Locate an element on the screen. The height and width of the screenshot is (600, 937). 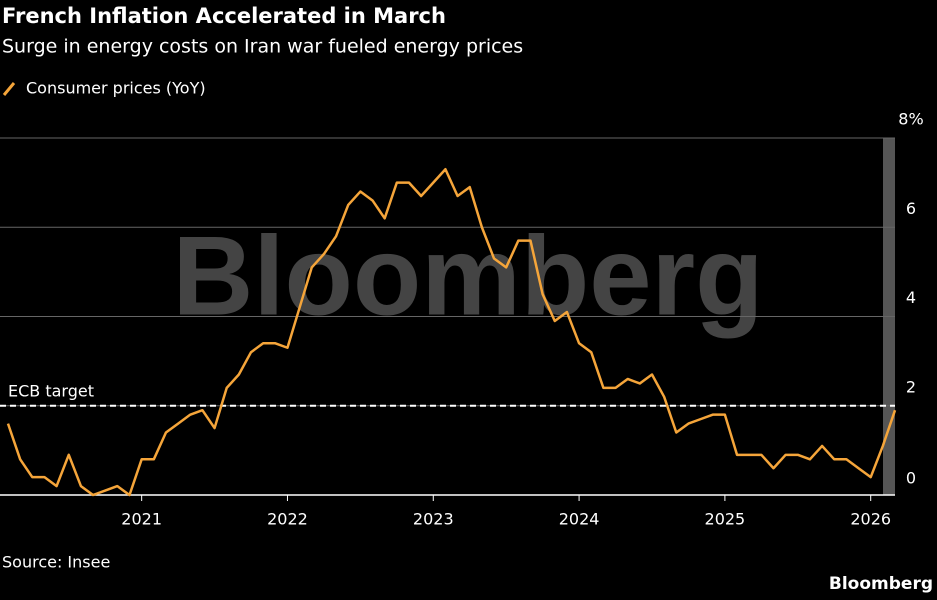
y-tick-label: 6 is located at coordinates (911, 208).